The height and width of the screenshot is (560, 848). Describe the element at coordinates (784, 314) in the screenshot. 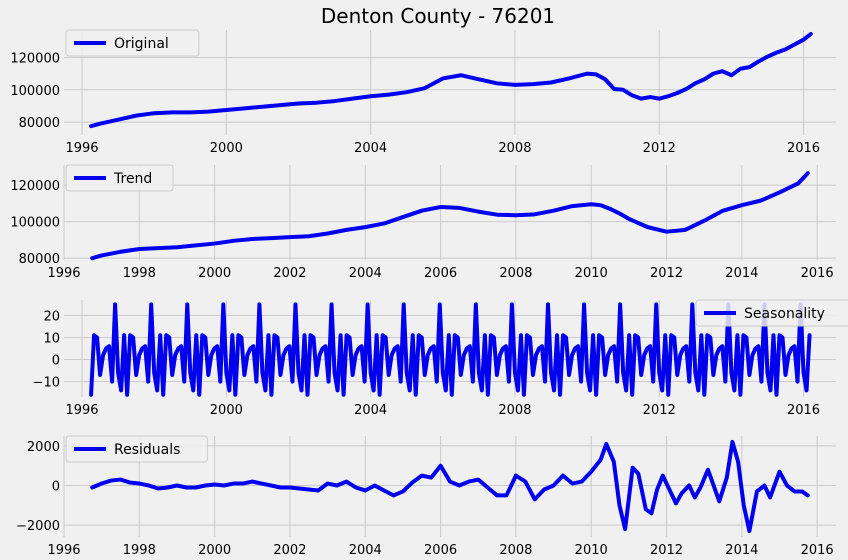

I see `seasonality-legend-label: Seasonality` at that location.